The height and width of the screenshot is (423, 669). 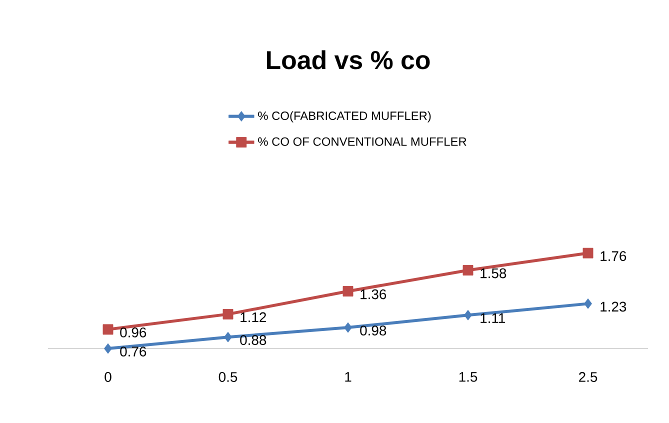 What do you see at coordinates (108, 377) in the screenshot?
I see `x-tick-label: 0` at bounding box center [108, 377].